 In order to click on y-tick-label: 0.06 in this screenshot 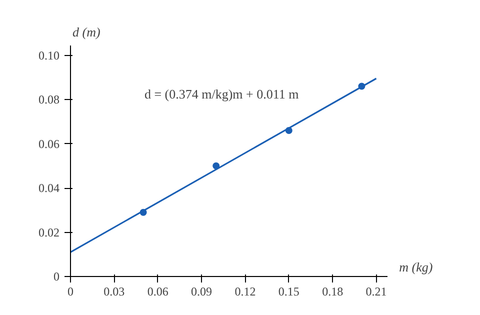, I will do `click(49, 143)`.